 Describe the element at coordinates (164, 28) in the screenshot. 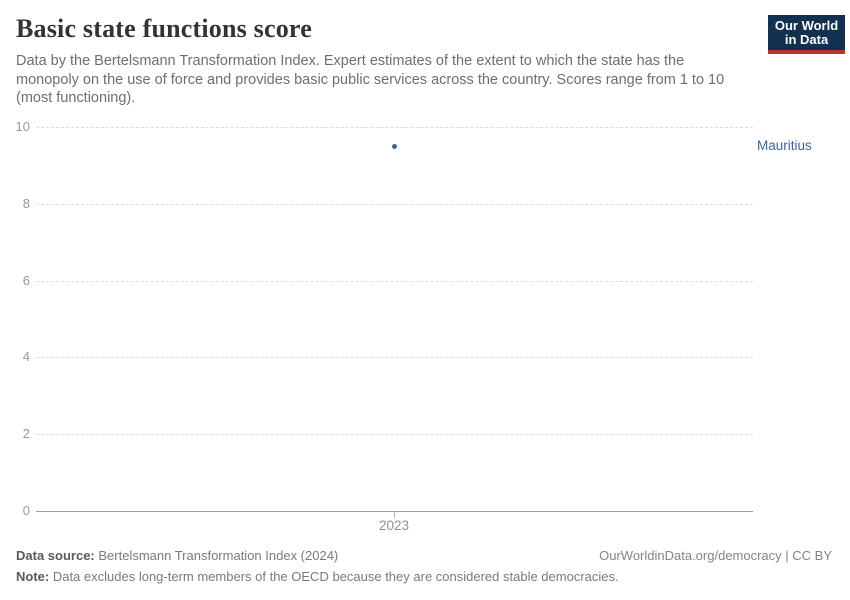

I see `page-title: Basic state functions score` at that location.